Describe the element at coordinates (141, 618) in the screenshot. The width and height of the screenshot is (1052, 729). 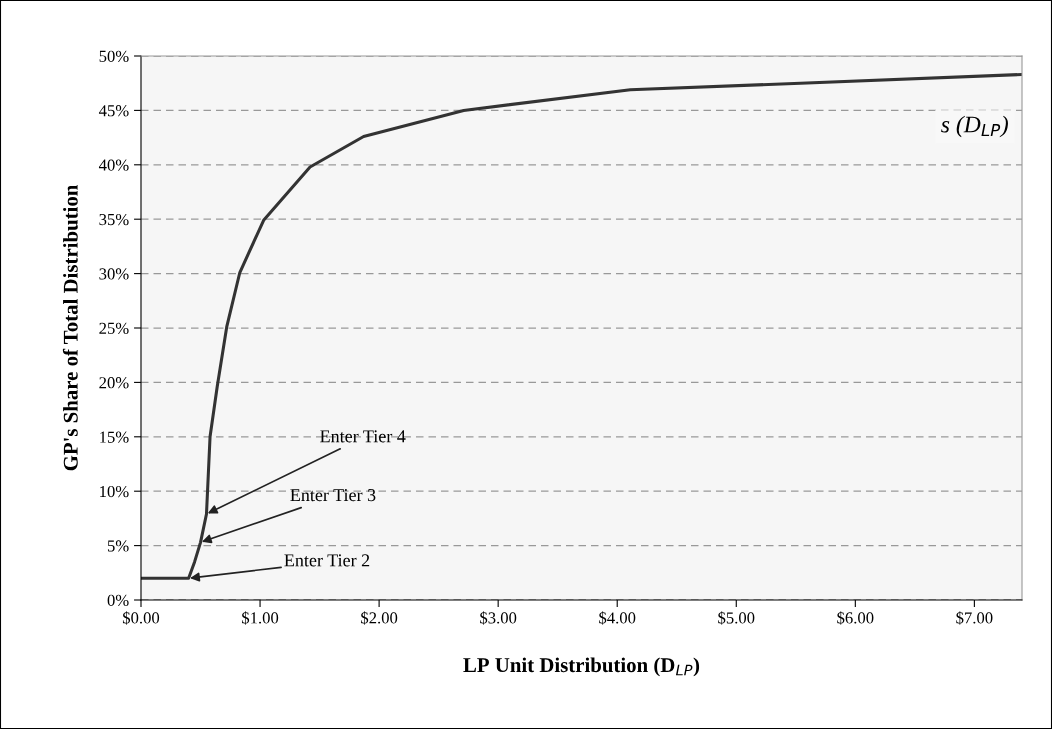
I see `x-tick-label: $0.00` at that location.